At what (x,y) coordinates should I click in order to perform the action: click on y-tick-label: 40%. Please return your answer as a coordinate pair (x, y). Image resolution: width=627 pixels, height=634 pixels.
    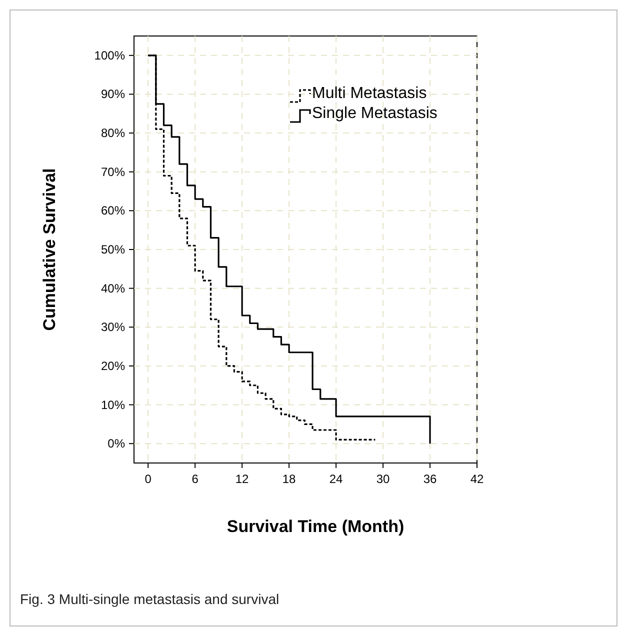
    Looking at the image, I should click on (113, 288).